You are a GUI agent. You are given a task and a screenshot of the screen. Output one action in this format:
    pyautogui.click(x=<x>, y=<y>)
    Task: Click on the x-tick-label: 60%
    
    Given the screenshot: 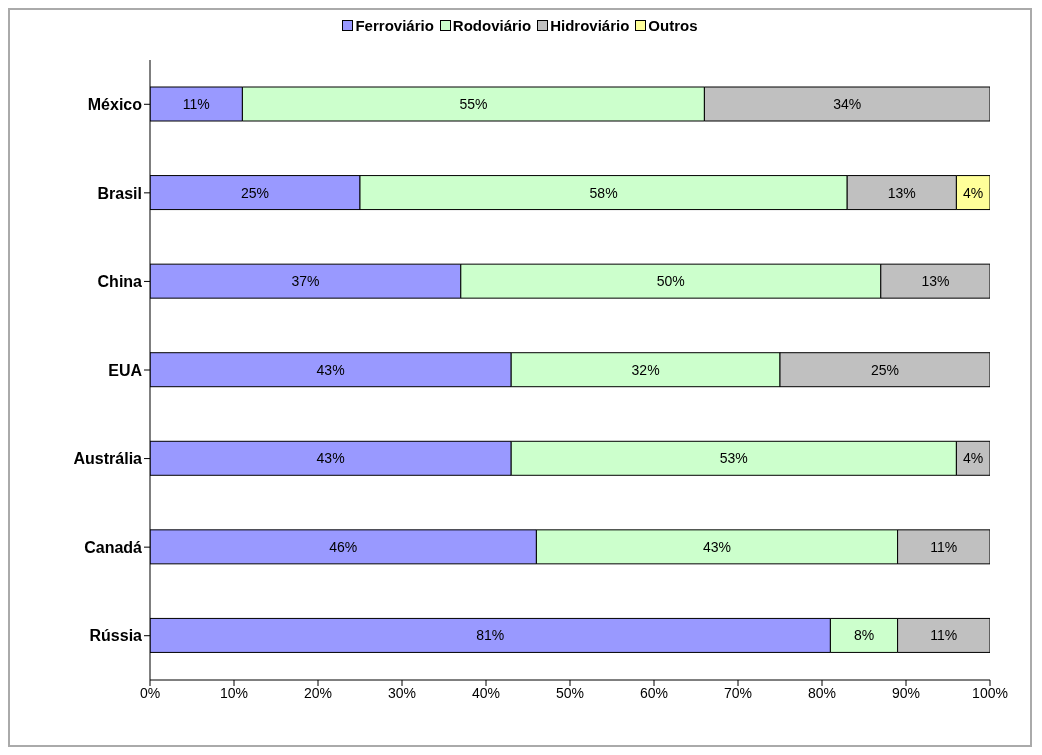 What is the action you would take?
    pyautogui.click(x=654, y=692)
    